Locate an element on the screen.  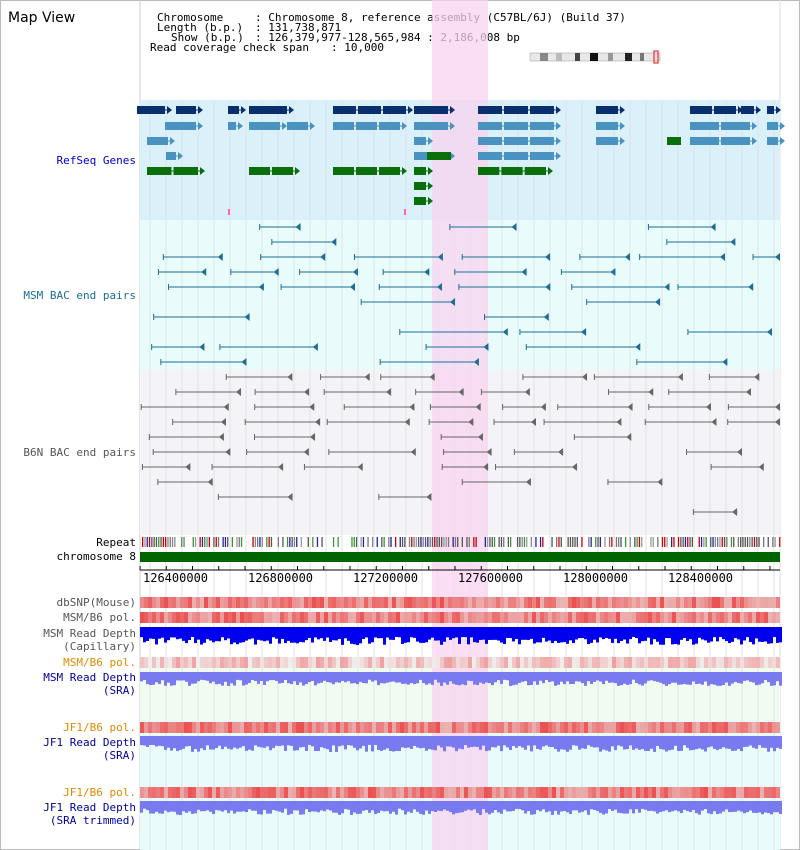
track-label-jf1-depth-trimmed: JF1 Read Depth is located at coordinates (89, 807).